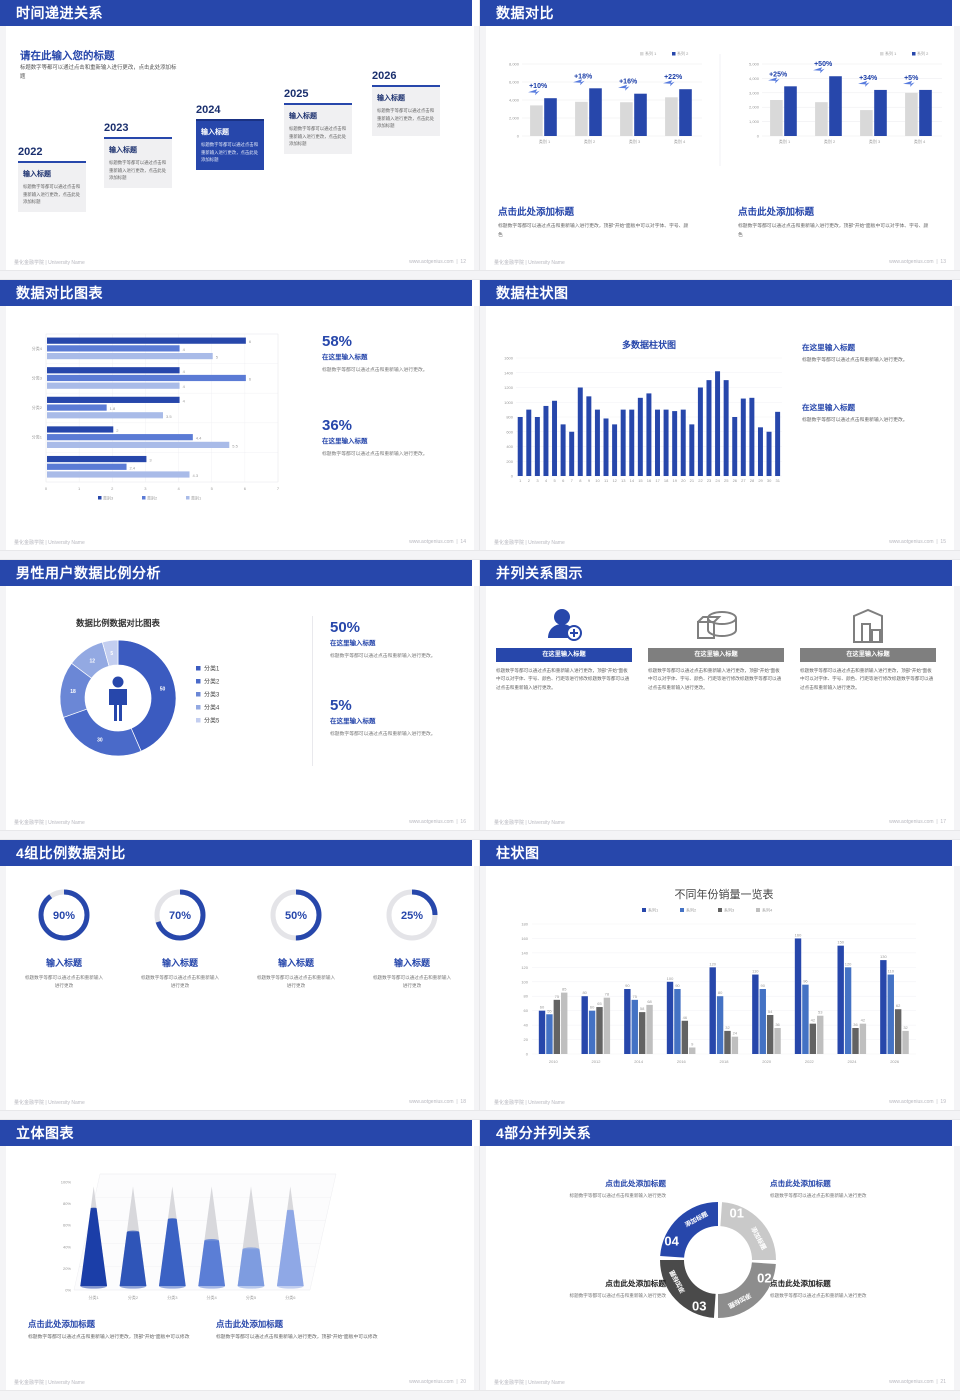 The image size is (960, 1400). Describe the element at coordinates (649, 1001) in the screenshot. I see `svg-text: 68` at that location.